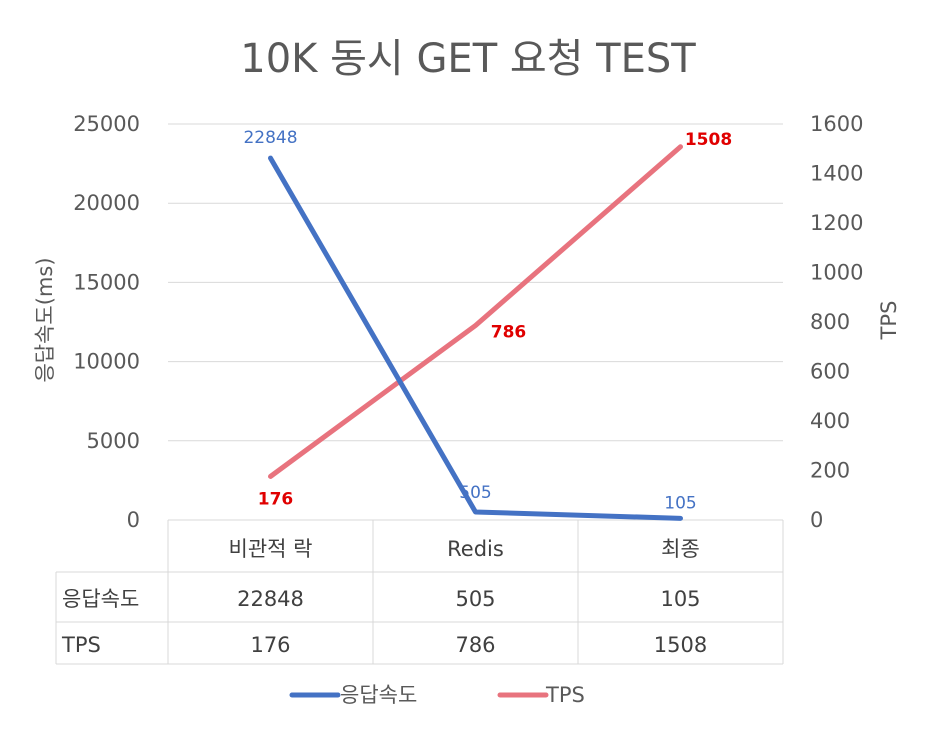  Describe the element at coordinates (378, 695) in the screenshot. I see `legend-label-response: 응답속도` at that location.